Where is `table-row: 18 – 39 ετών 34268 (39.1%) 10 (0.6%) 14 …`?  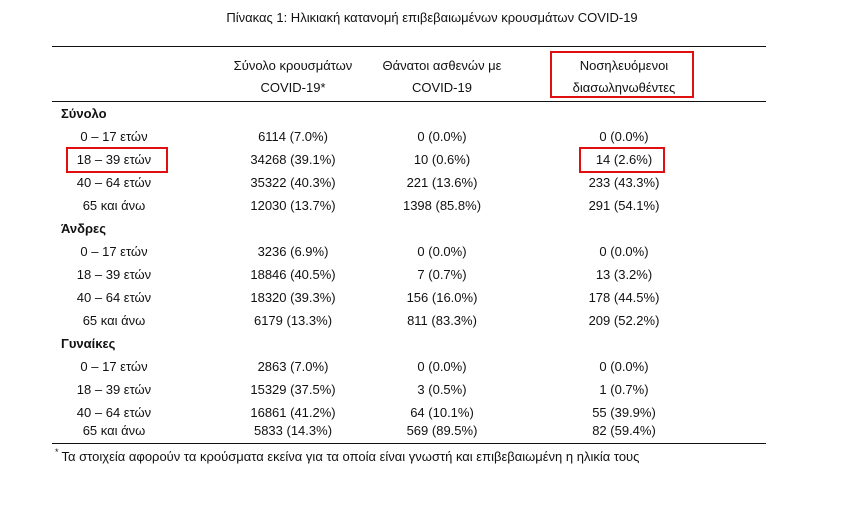
table-row: 18 – 39 ετών 34268 (39.1%) 10 (0.6%) 14 … is located at coordinates (432, 160).